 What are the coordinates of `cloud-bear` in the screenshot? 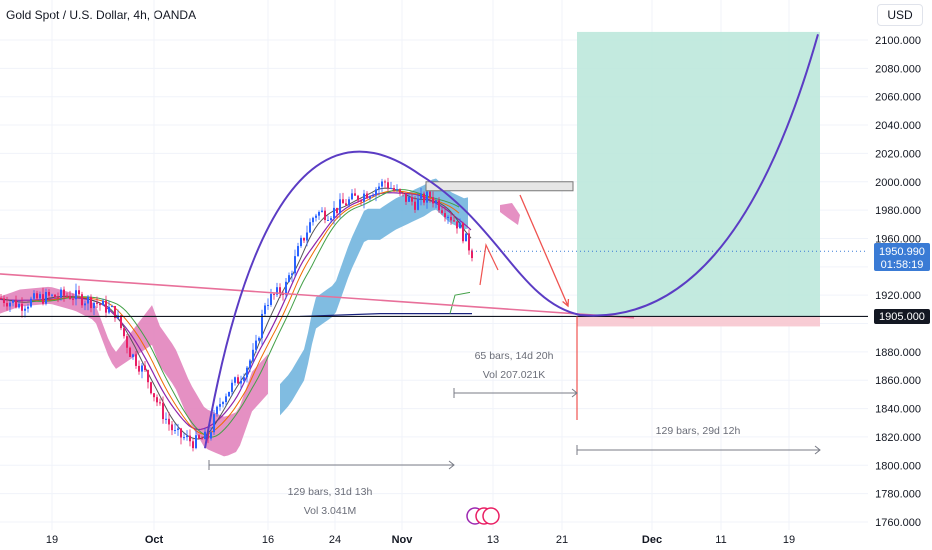 It's located at (134, 371).